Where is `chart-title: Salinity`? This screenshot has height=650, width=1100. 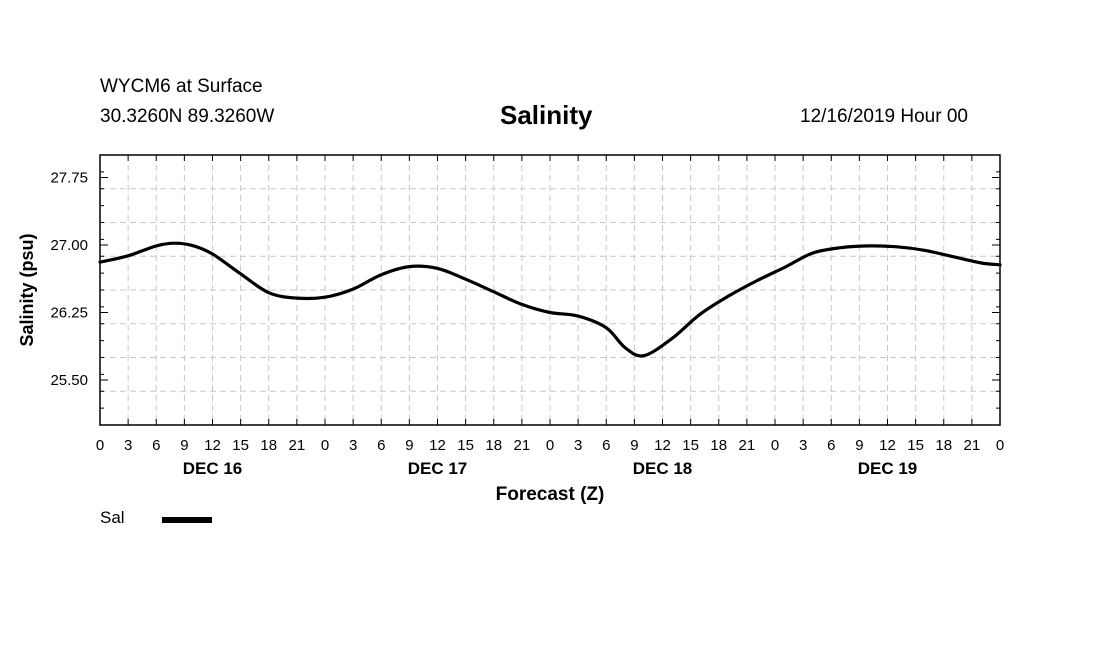
chart-title: Salinity is located at coordinates (546, 115).